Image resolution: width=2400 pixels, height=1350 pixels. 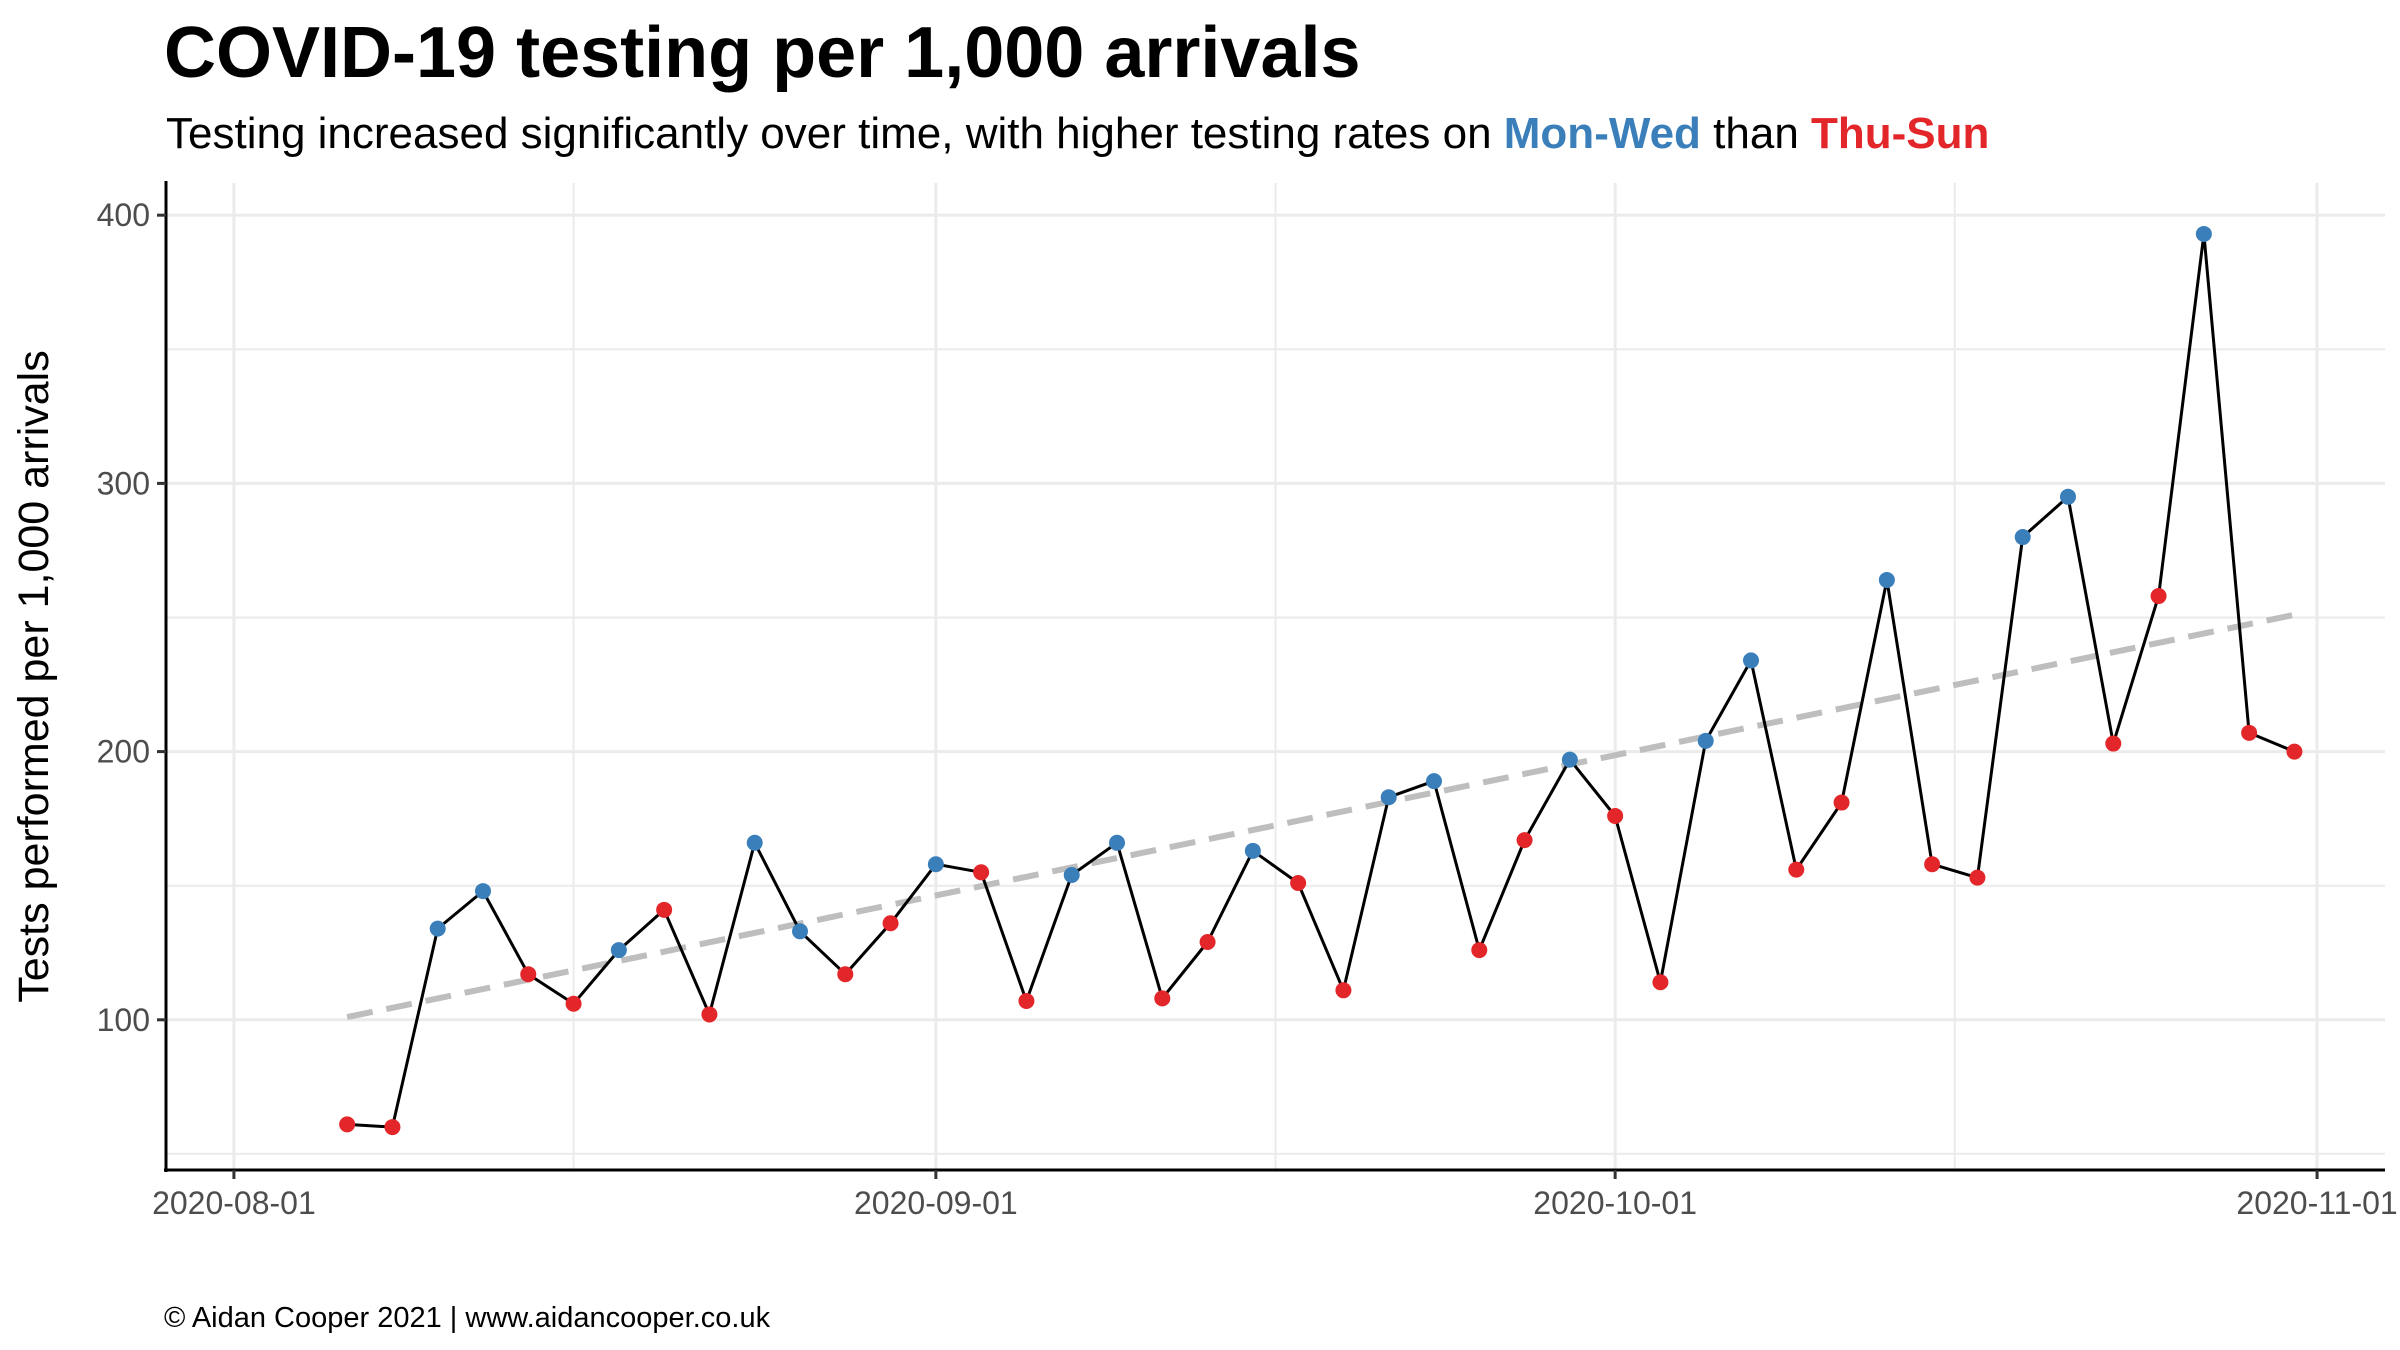 I want to click on chart-title: COVID-19 testing per 1,000 arrivals, so click(x=762, y=53).